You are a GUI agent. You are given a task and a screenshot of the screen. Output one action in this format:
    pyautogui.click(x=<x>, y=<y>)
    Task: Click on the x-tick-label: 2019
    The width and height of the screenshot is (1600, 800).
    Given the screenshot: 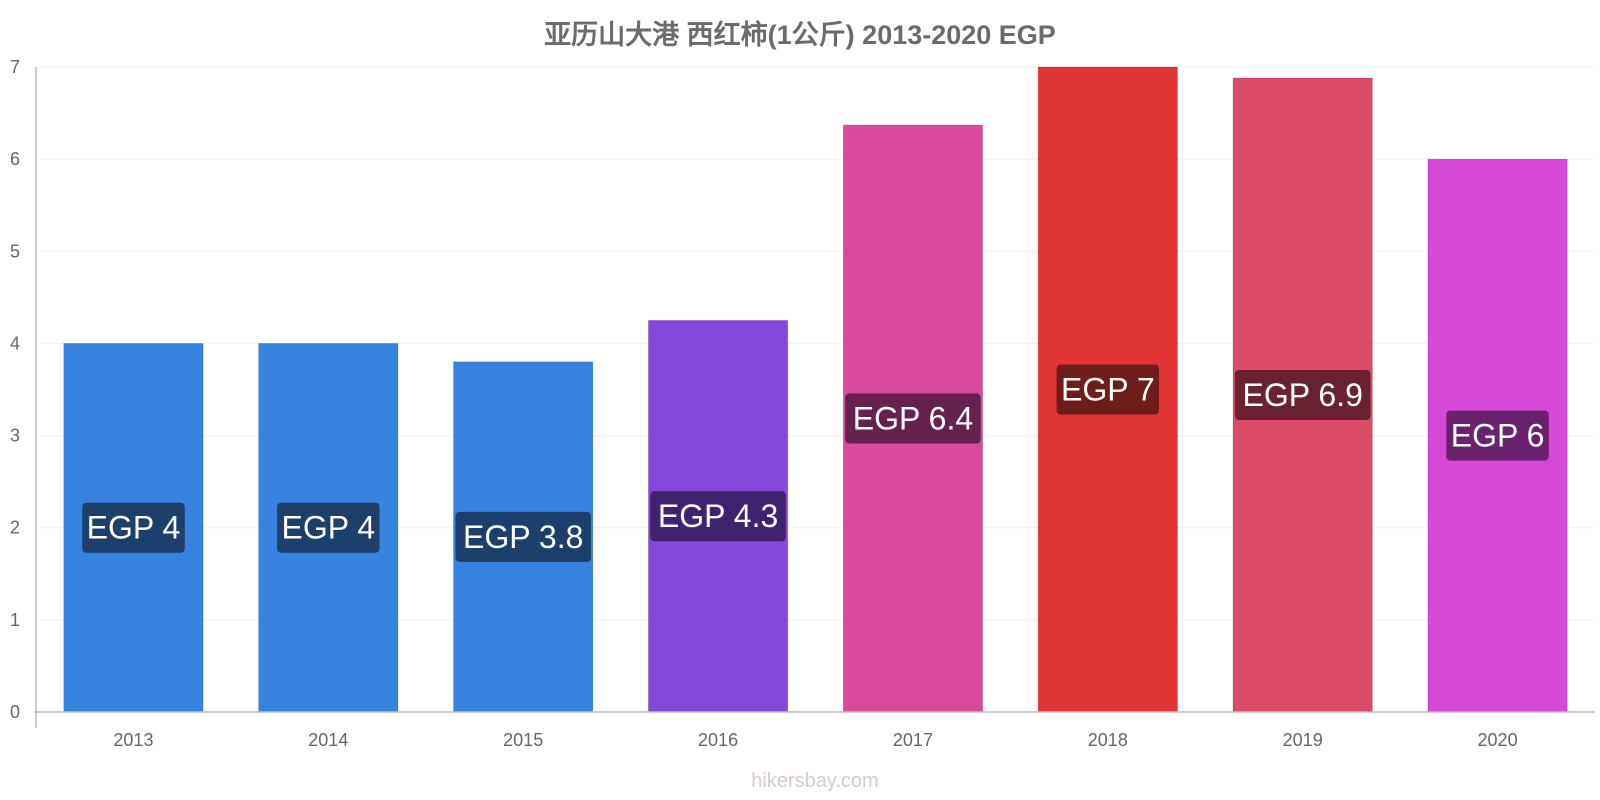 What is the action you would take?
    pyautogui.click(x=1303, y=740)
    